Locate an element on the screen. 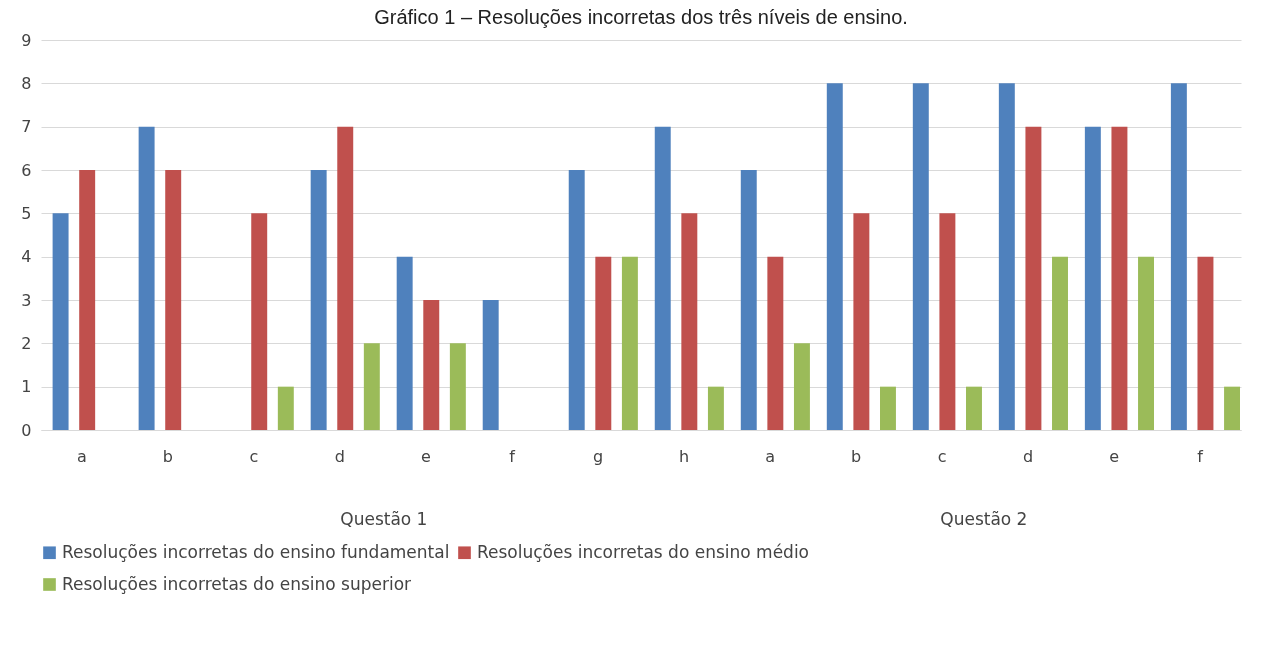  y-tick-label: 9 is located at coordinates (26, 40).